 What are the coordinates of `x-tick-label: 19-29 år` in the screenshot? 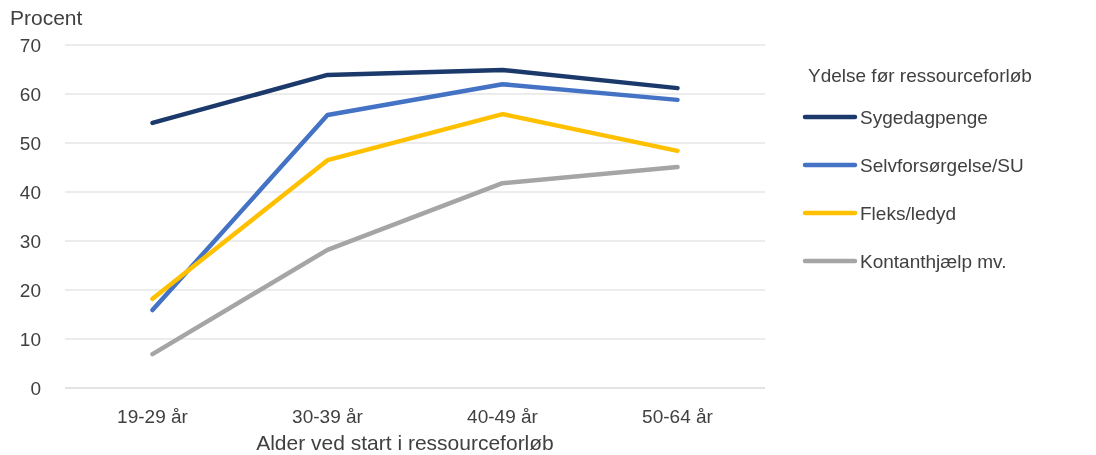 It's located at (153, 416).